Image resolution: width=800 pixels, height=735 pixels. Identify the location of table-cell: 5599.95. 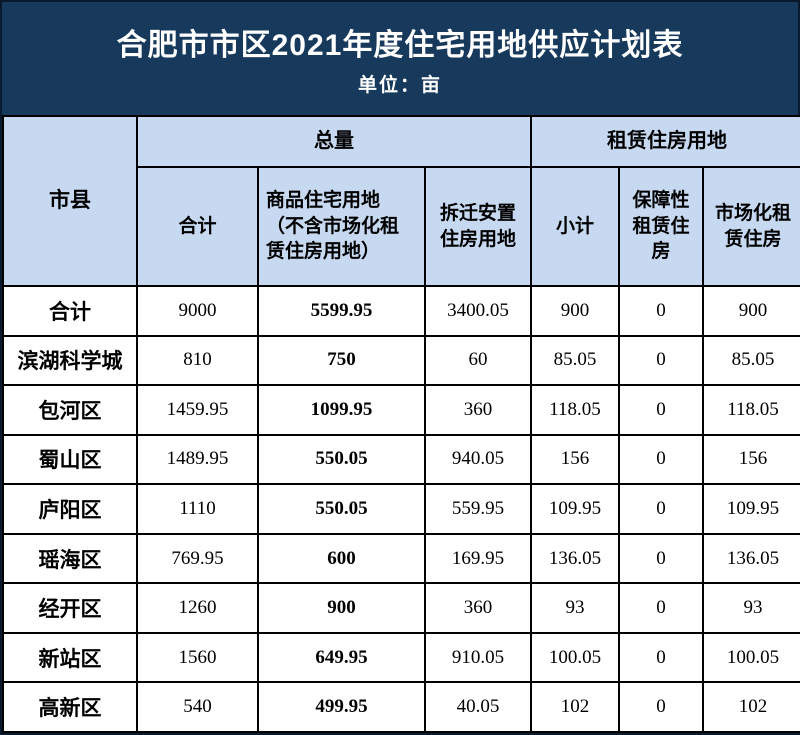
(341, 311).